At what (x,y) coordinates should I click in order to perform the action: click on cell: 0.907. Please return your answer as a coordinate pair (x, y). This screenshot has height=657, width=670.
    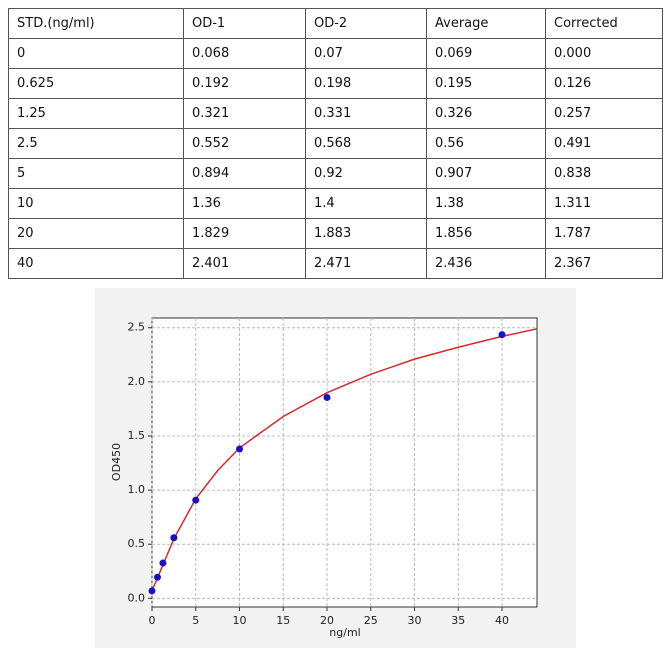
    Looking at the image, I should click on (486, 173).